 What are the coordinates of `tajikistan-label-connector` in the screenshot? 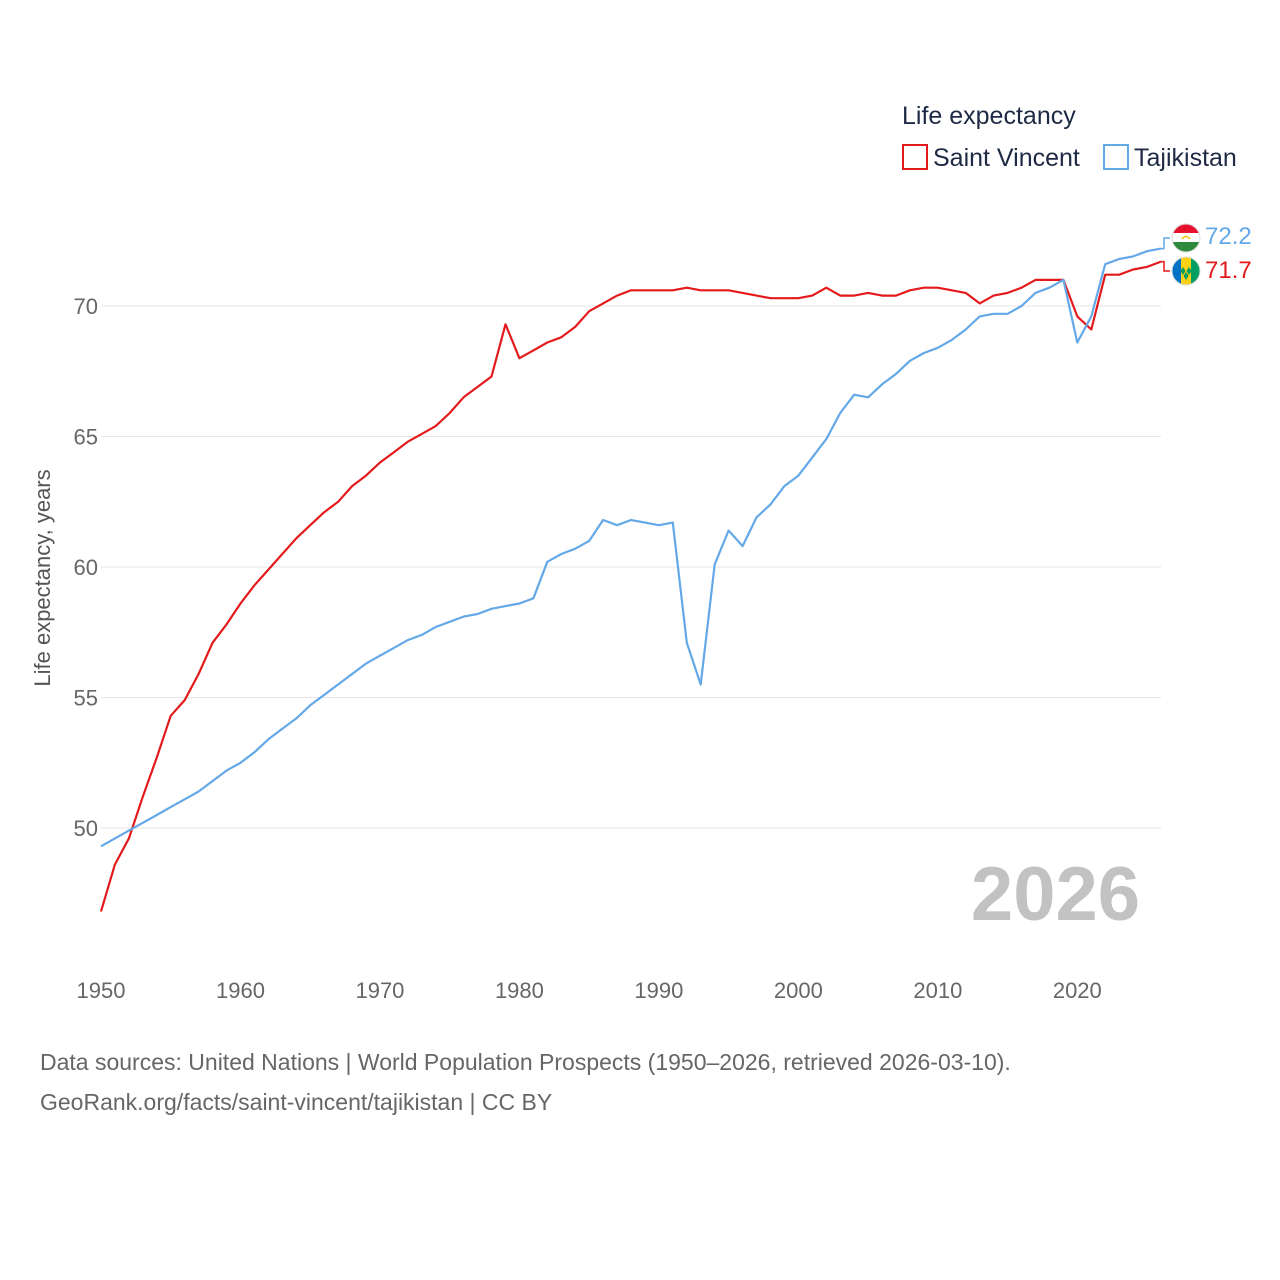 It's located at (1165, 243).